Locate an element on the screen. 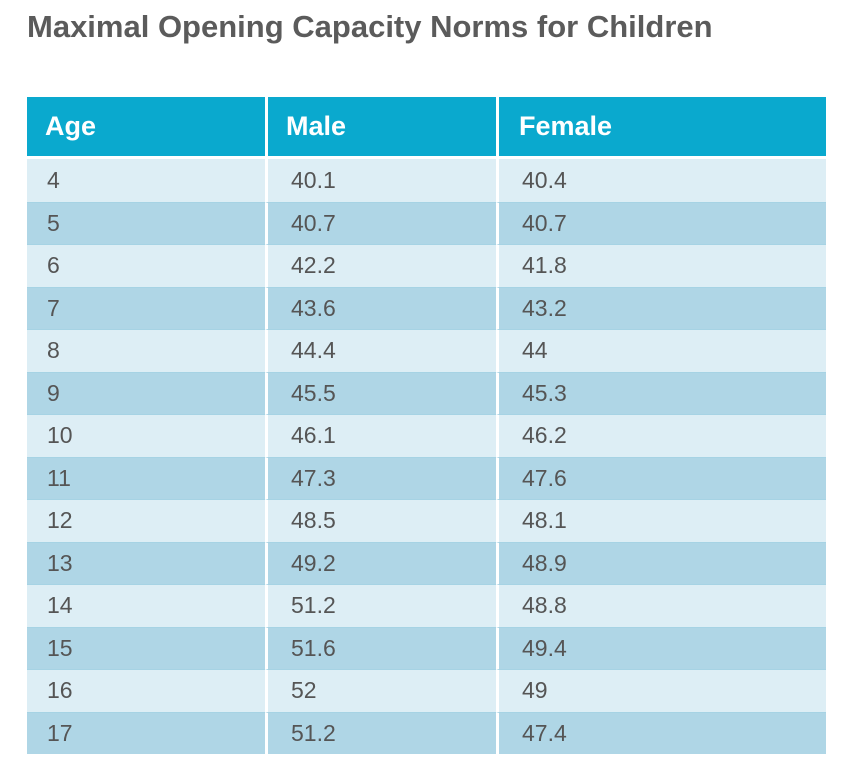 The image size is (844, 766). table-row: 13 49.2 48.9 is located at coordinates (426, 562).